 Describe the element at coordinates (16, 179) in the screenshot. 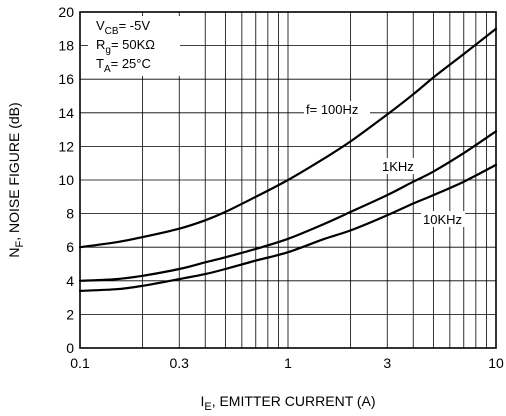

I see `y-axis-title: NF, NOISE FIGURE (dB)` at that location.